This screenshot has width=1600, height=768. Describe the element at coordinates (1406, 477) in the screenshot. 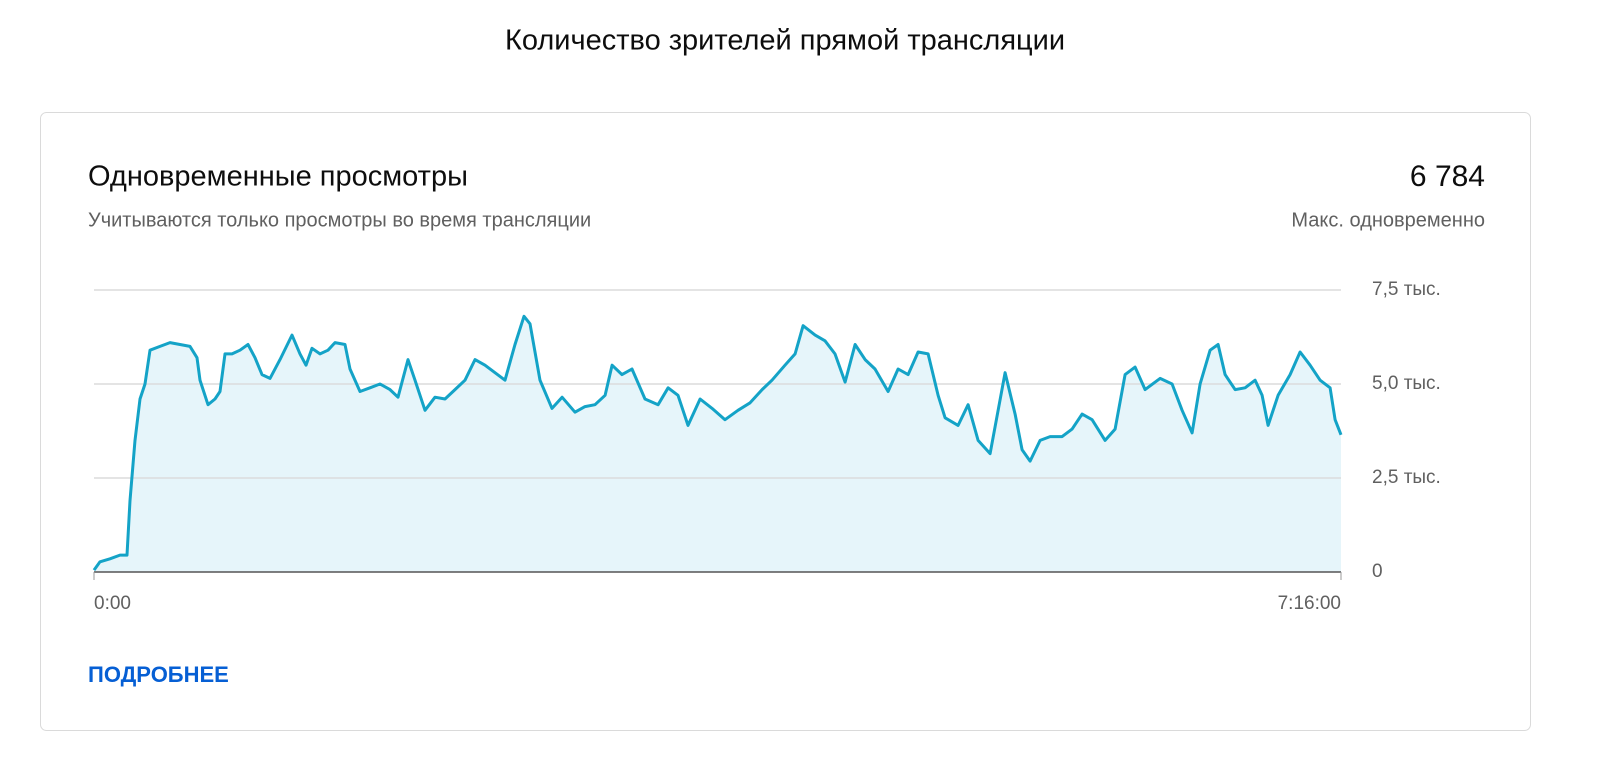

I see `y-tick-label: 2,5 тыс.` at that location.